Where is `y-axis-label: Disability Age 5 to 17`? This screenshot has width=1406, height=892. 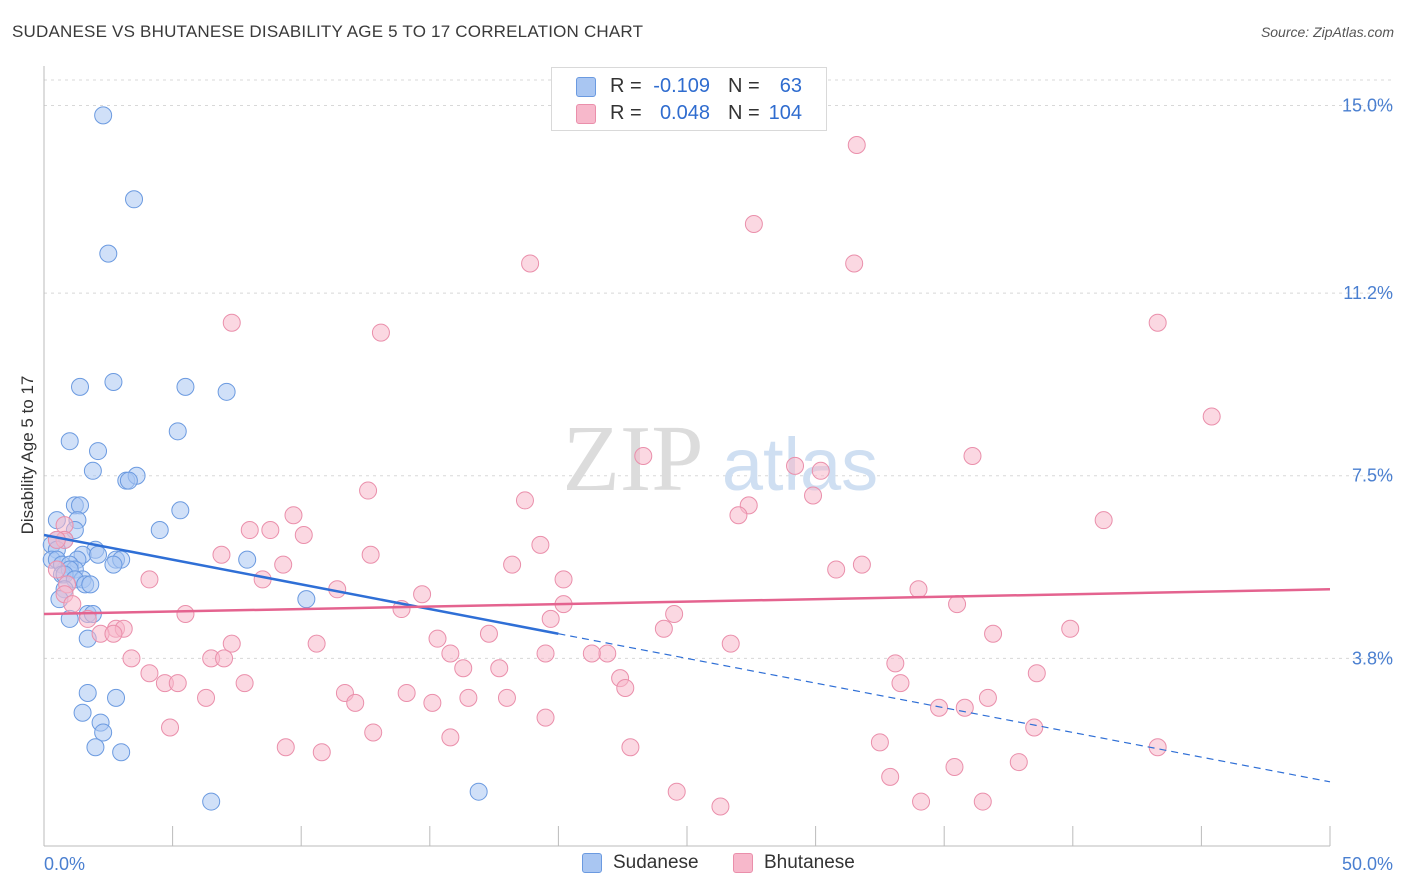 y-axis-label: Disability Age 5 to 17 is located at coordinates (27, 455).